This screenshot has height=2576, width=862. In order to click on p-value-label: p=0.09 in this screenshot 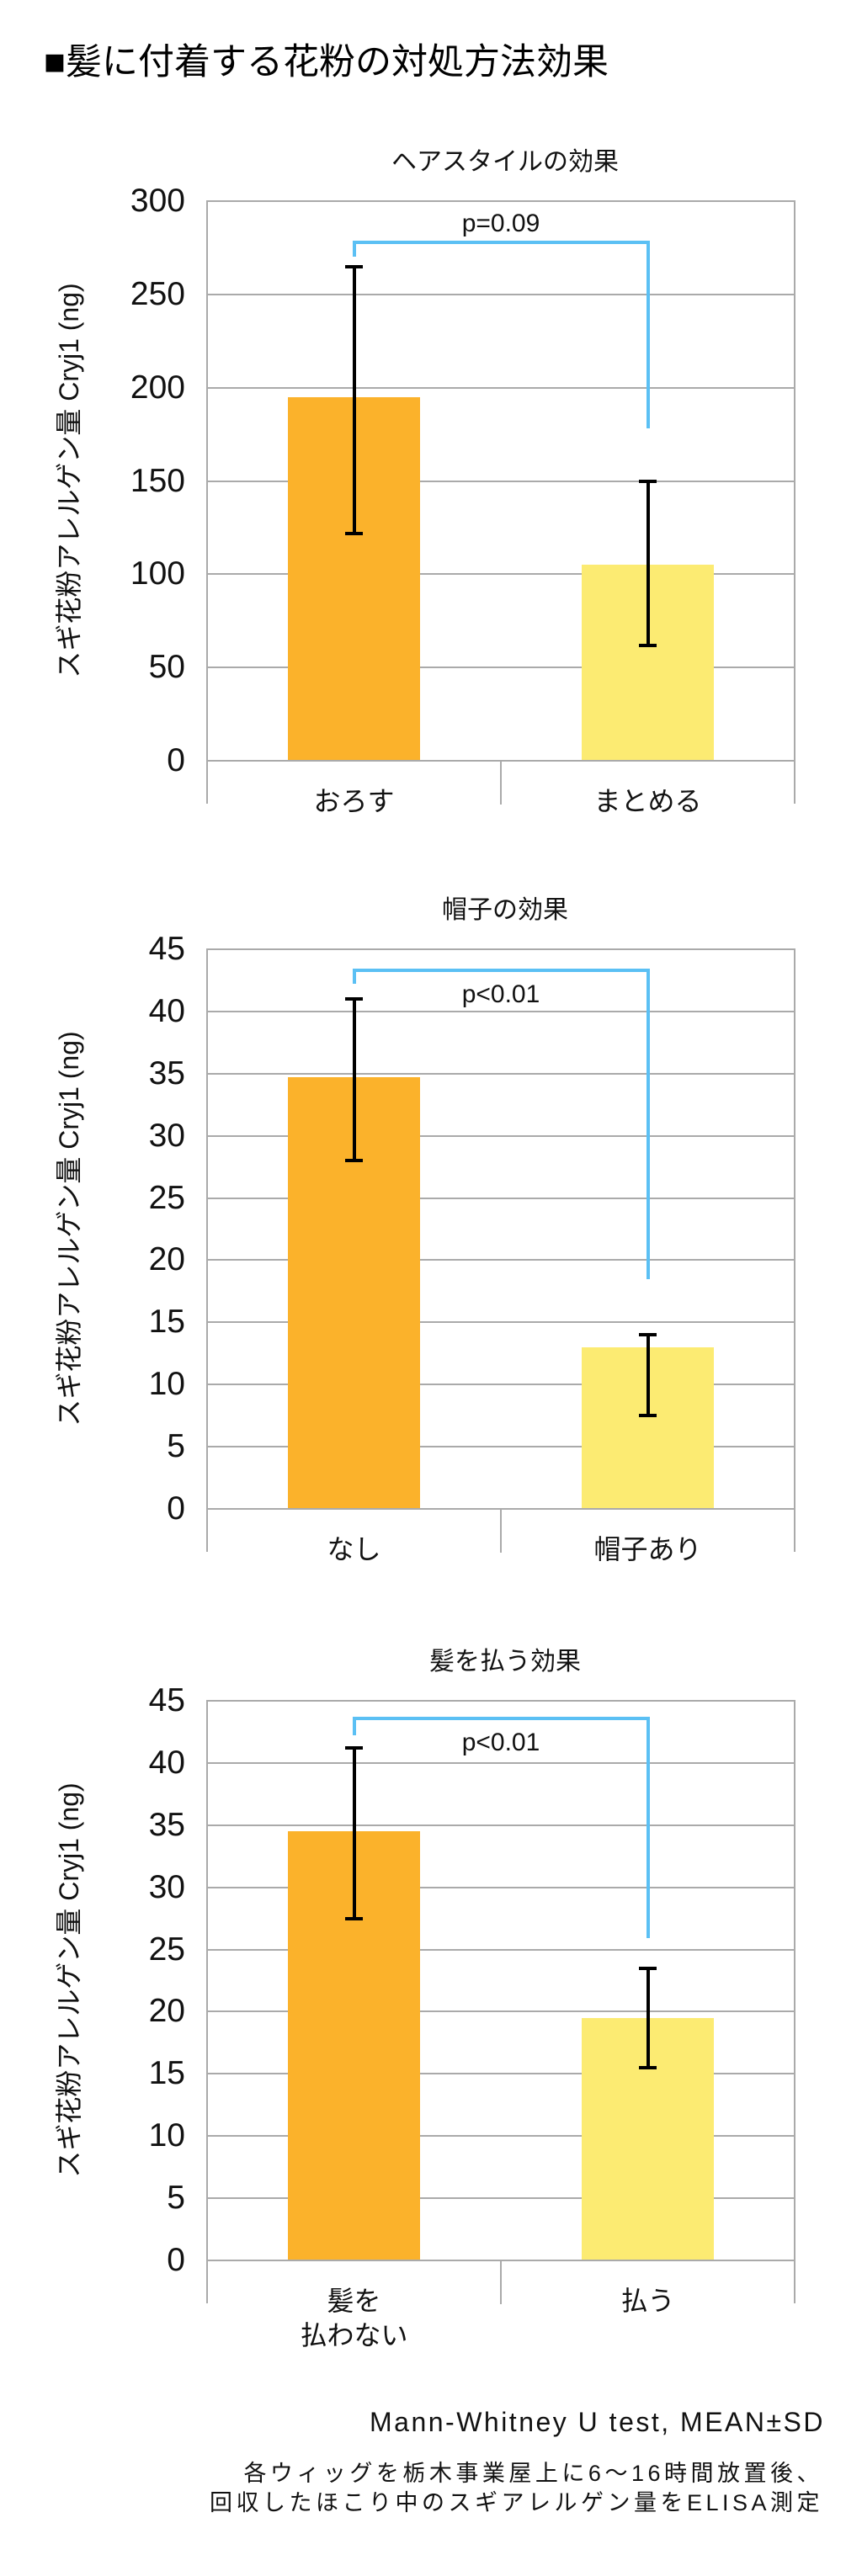, I will do `click(500, 223)`.